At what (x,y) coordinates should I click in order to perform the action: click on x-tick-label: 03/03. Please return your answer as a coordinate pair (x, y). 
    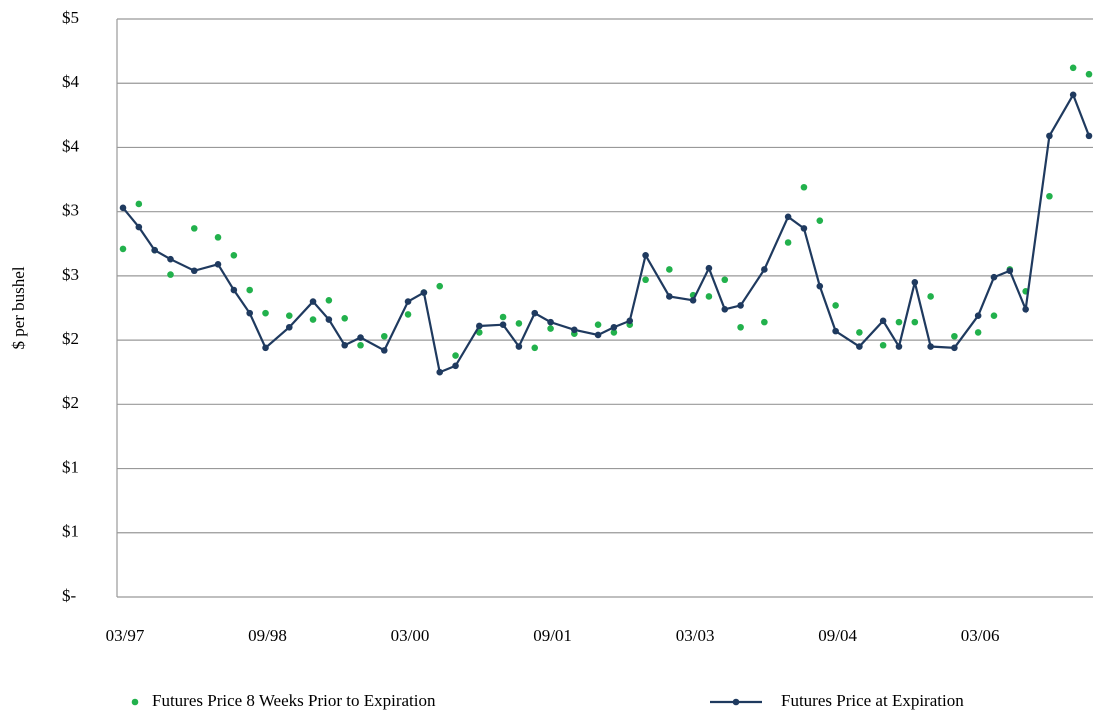
    Looking at the image, I should click on (695, 635).